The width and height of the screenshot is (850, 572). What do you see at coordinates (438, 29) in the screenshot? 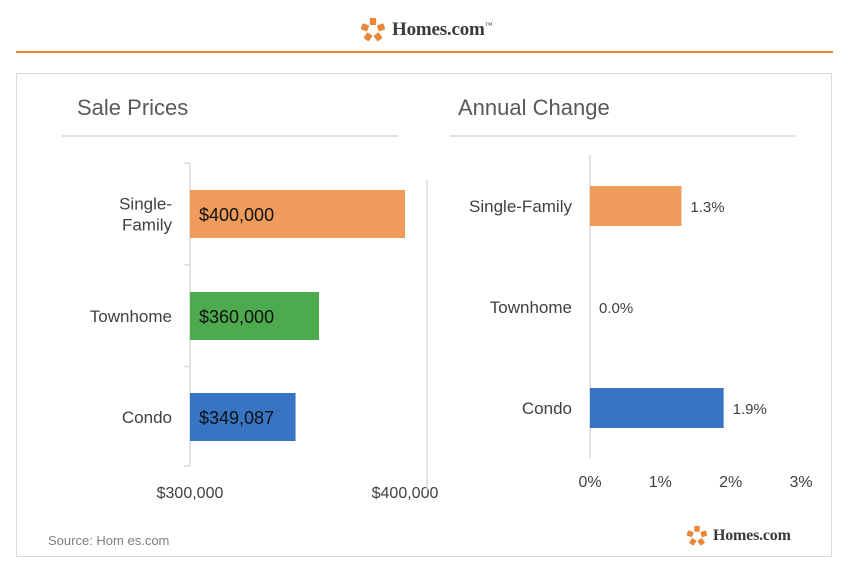
I see `logo-top-text: Homes.com` at bounding box center [438, 29].